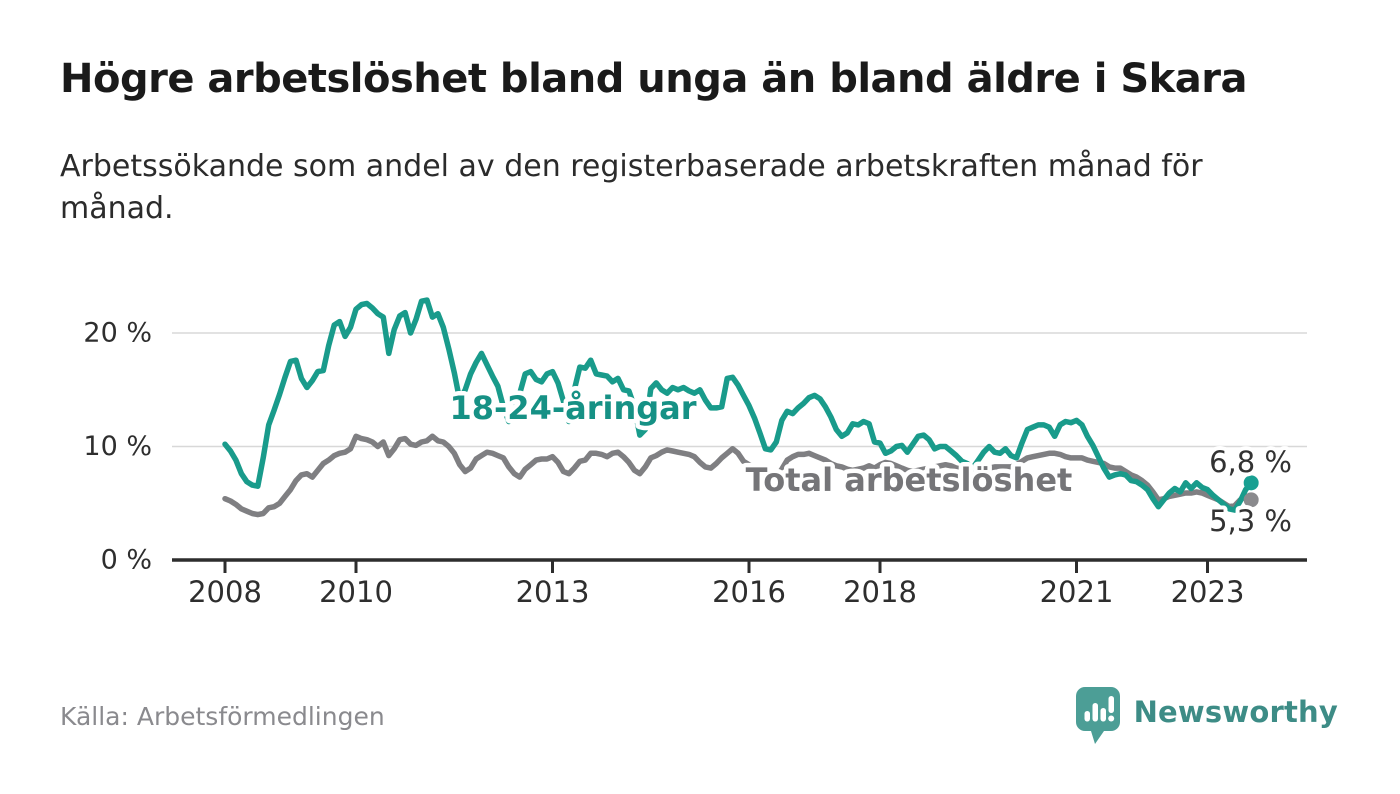  I want to click on y-axis-label-0: 0 %, so click(126, 560).